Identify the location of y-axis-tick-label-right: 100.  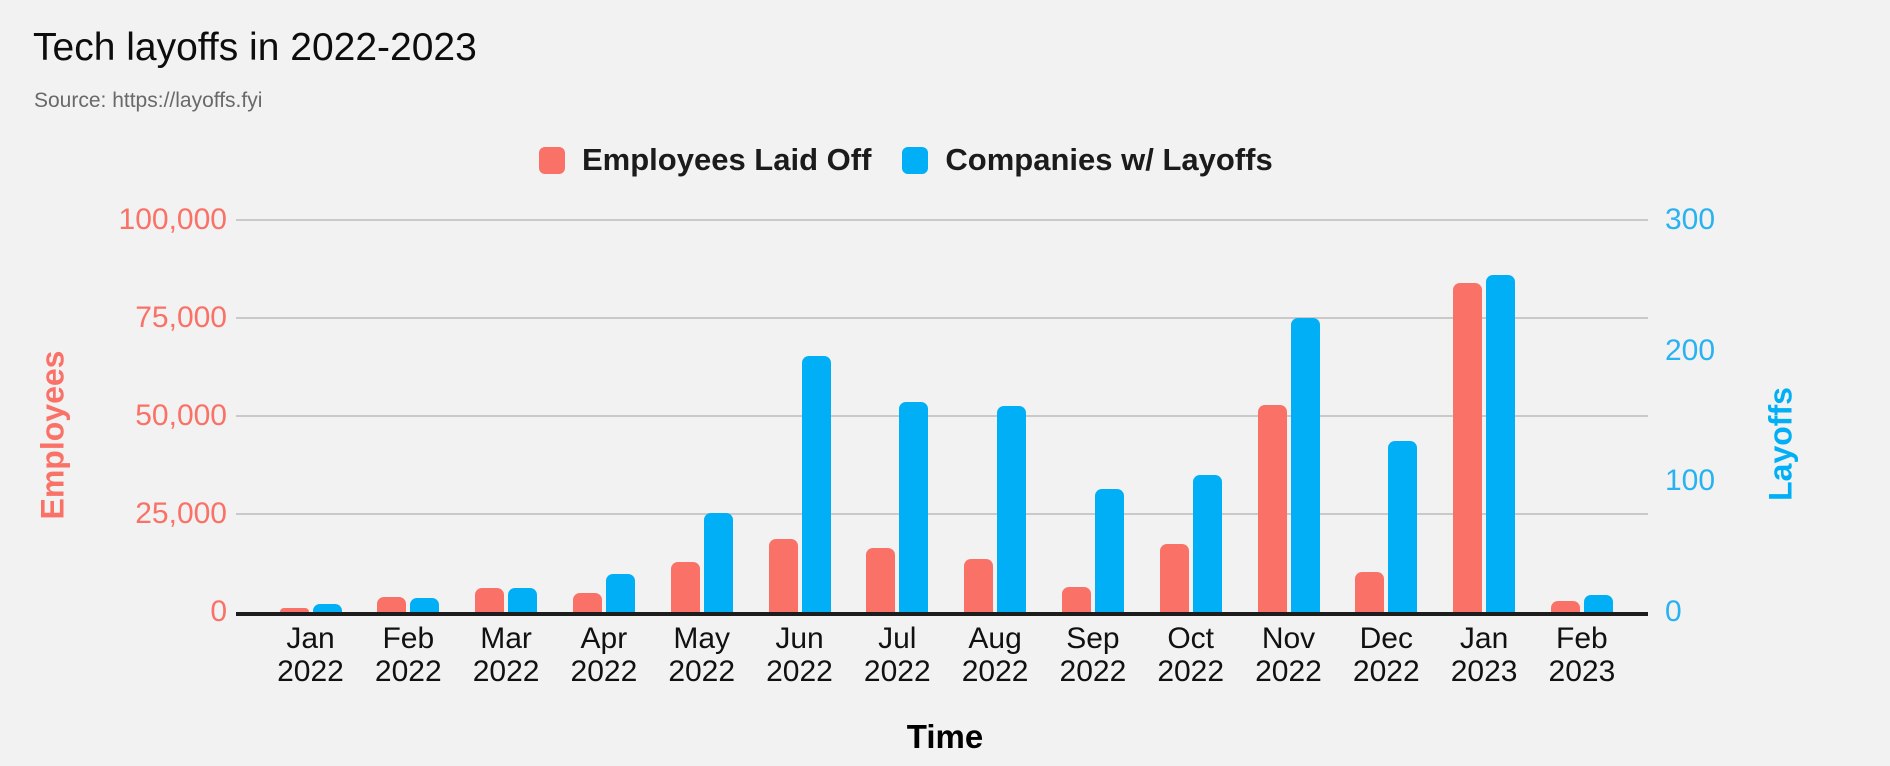
(1690, 481).